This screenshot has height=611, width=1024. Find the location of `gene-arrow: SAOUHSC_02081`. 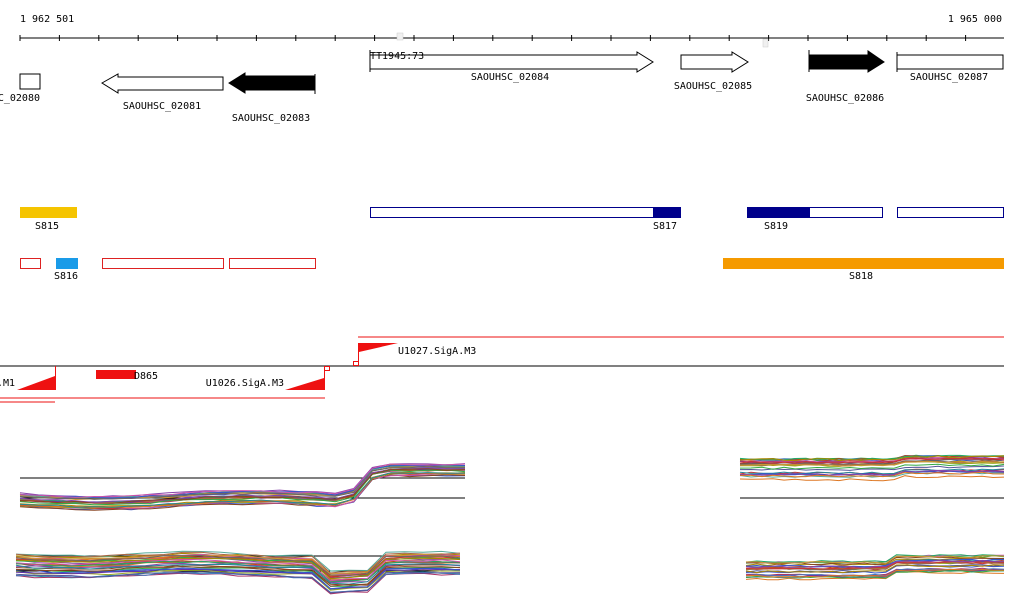

gene-arrow: SAOUHSC_02081 is located at coordinates (162, 92).